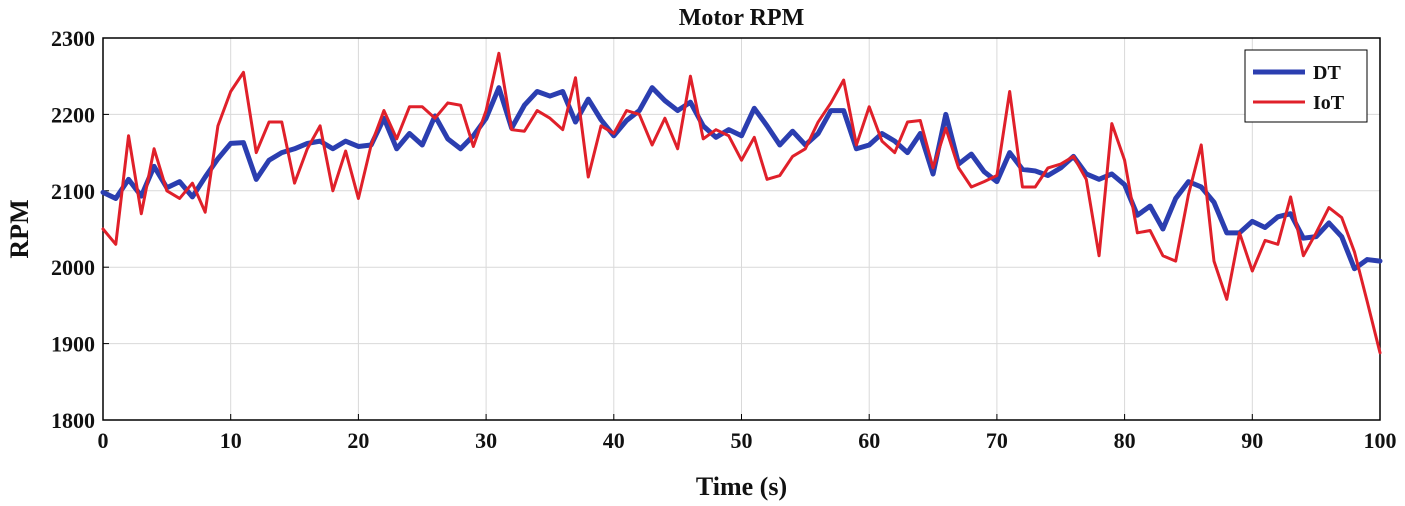 This screenshot has height=506, width=1405. Describe the element at coordinates (73, 267) in the screenshot. I see `y-tick-label: 2000` at that location.